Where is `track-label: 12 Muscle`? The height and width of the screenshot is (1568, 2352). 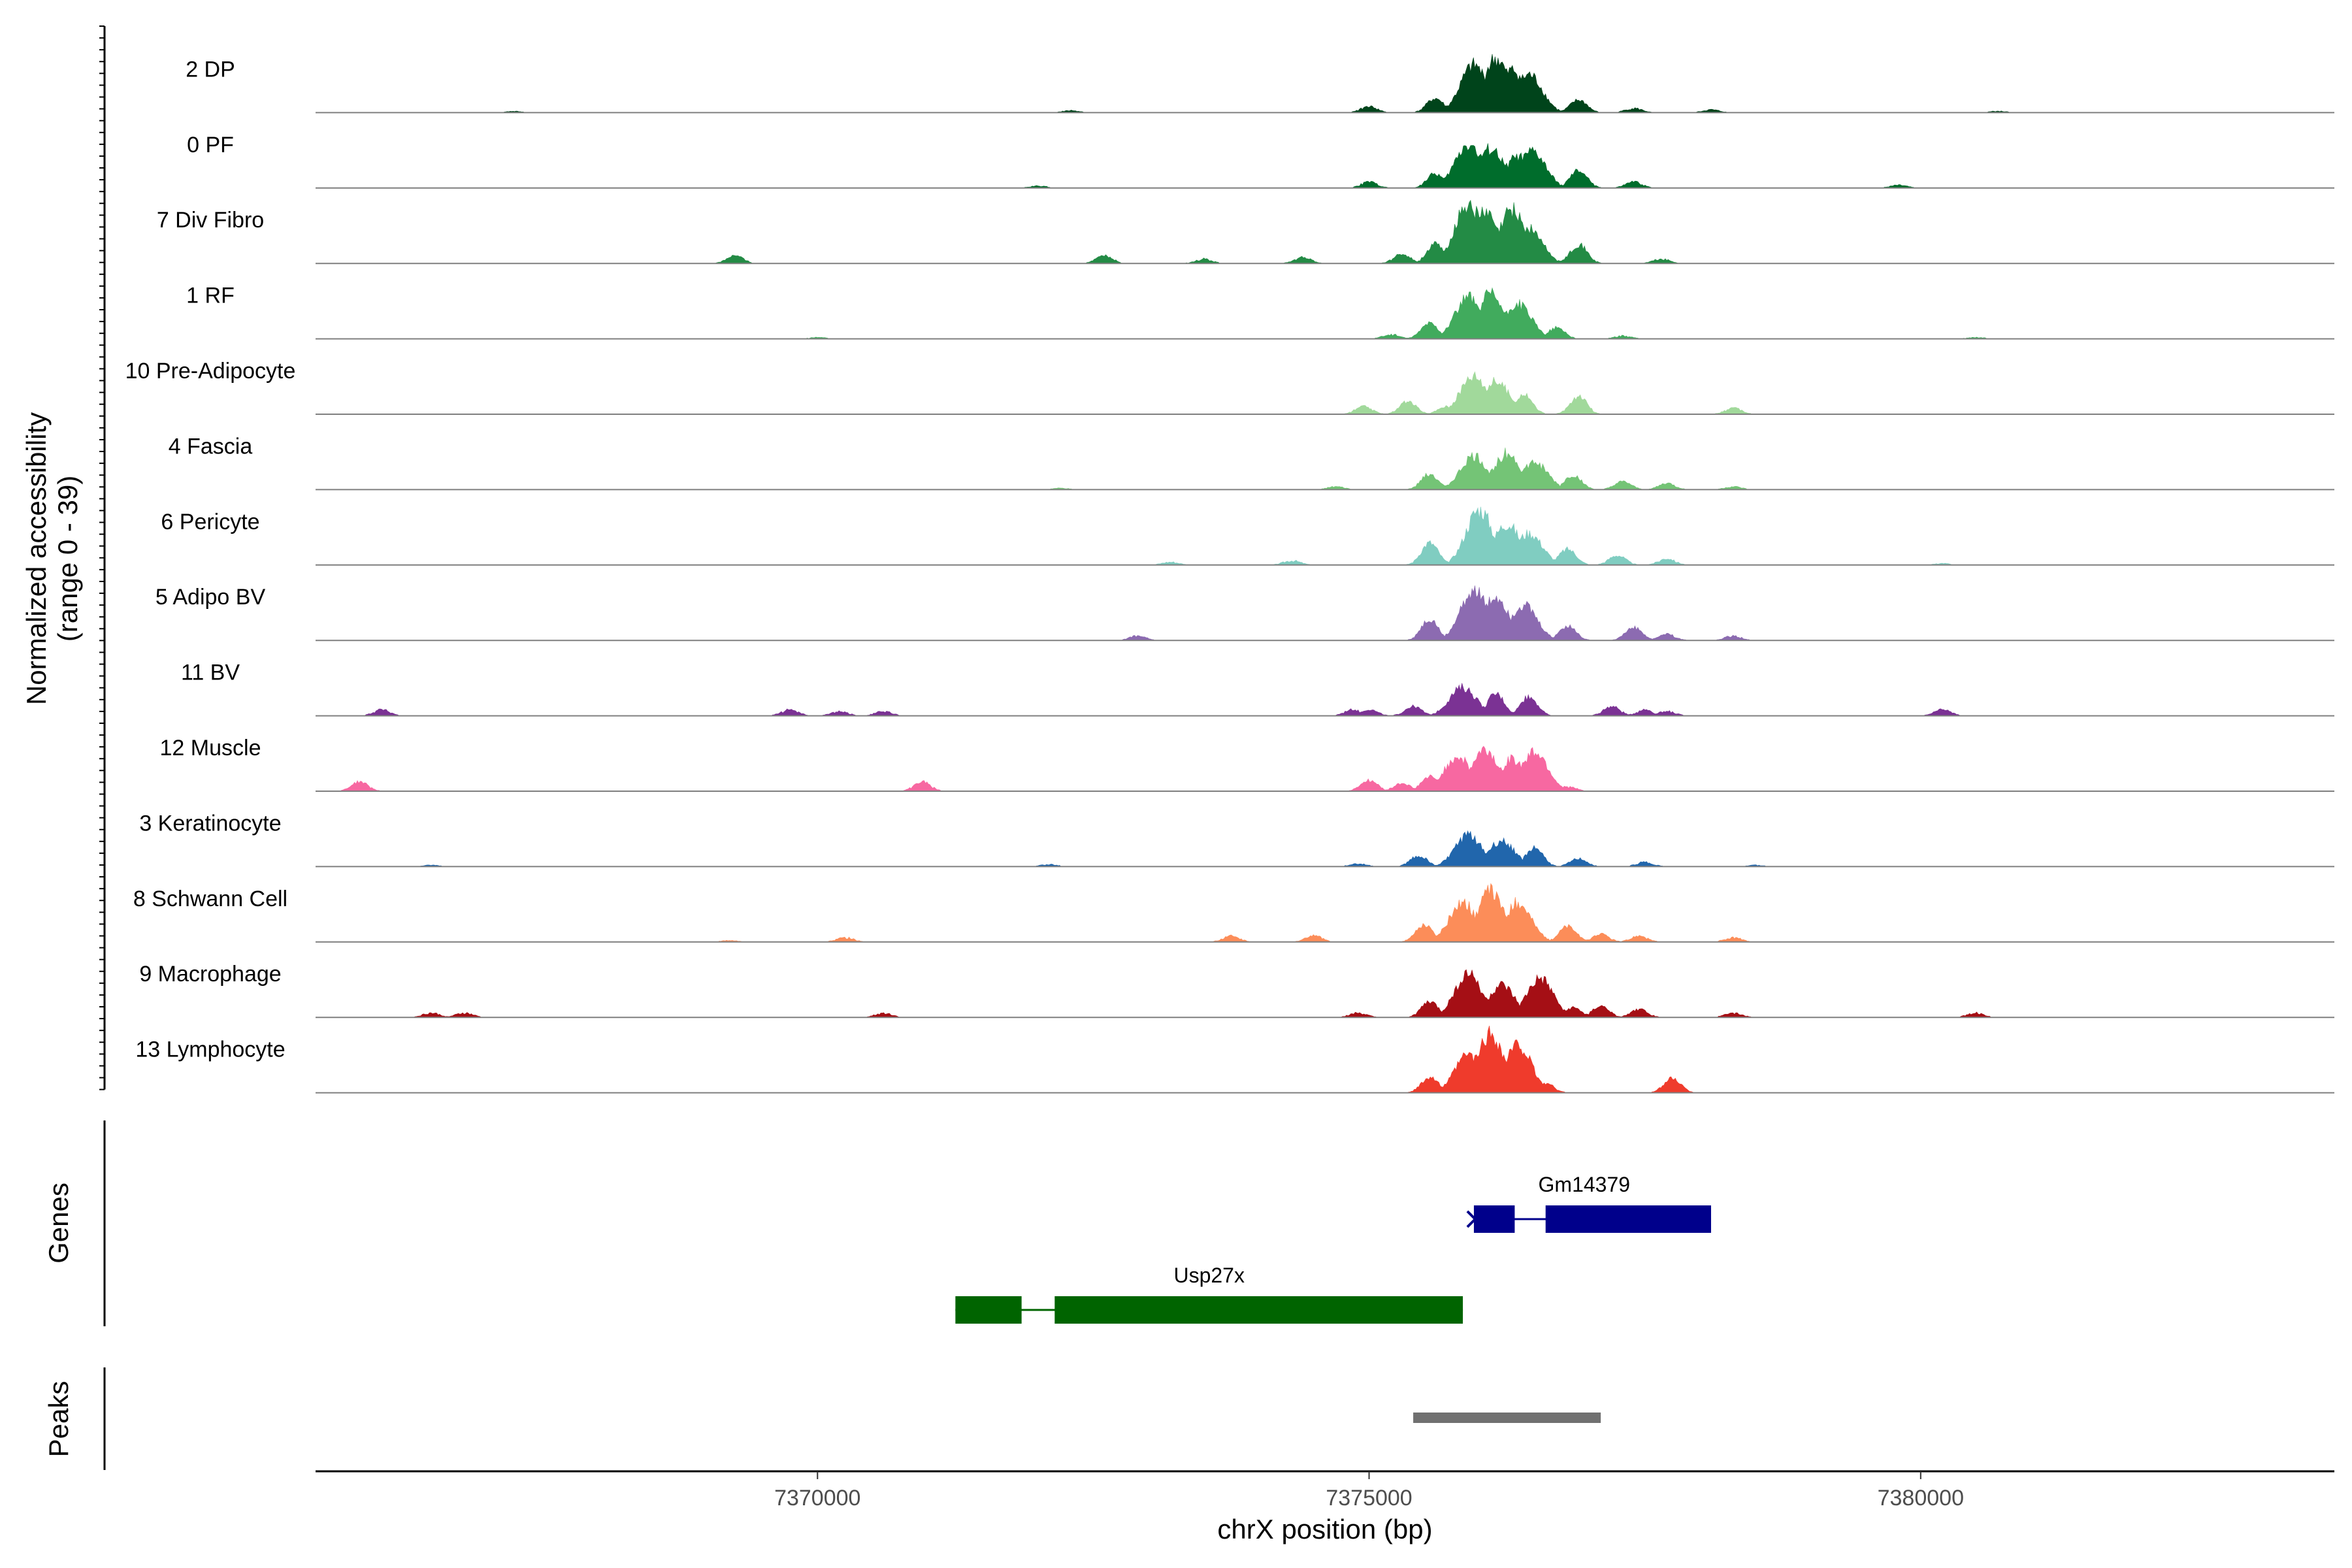 track-label: 12 Muscle is located at coordinates (210, 748).